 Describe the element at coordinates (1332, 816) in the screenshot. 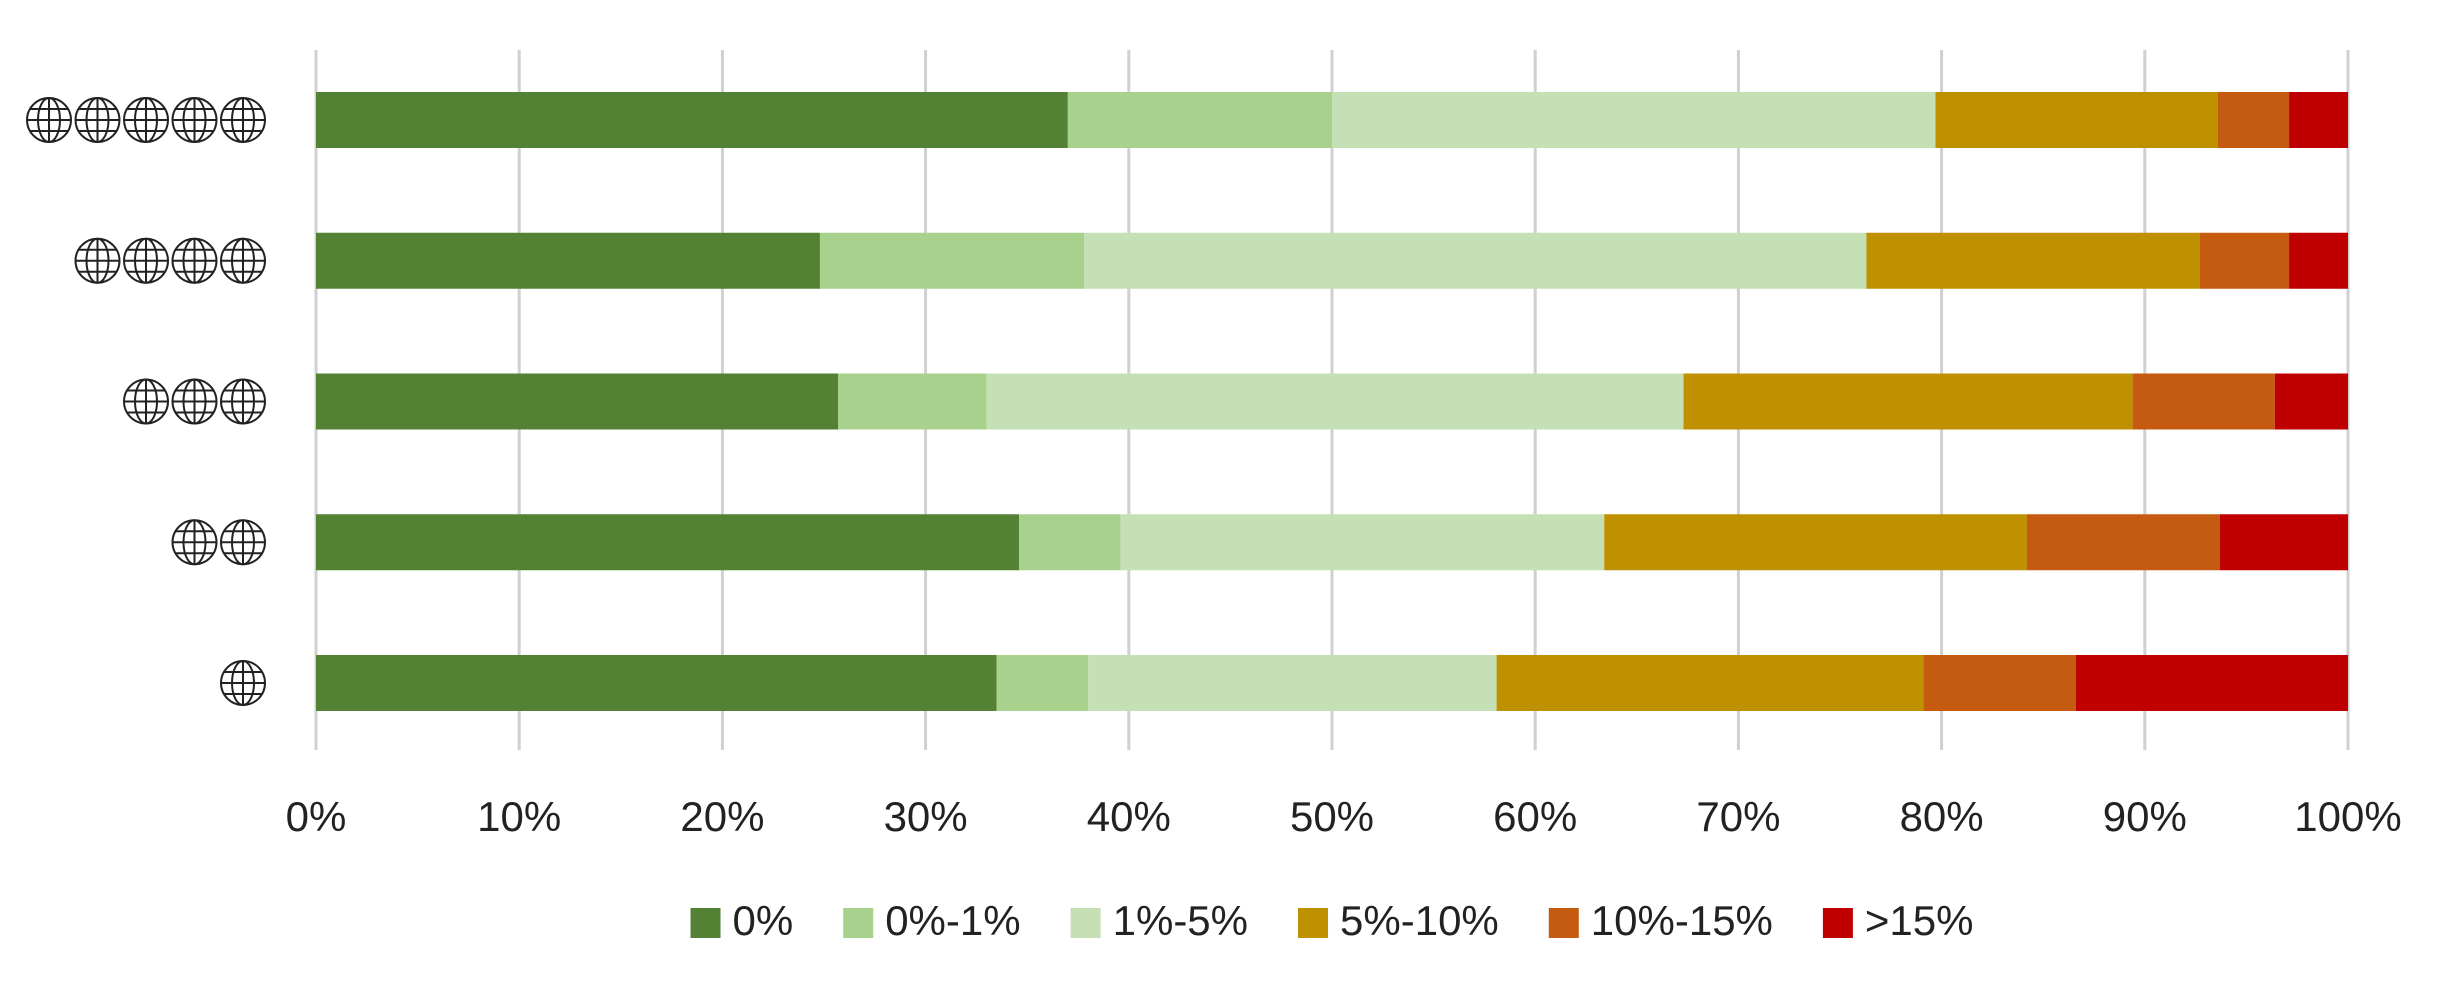

I see `x-tick-label: 50%` at that location.